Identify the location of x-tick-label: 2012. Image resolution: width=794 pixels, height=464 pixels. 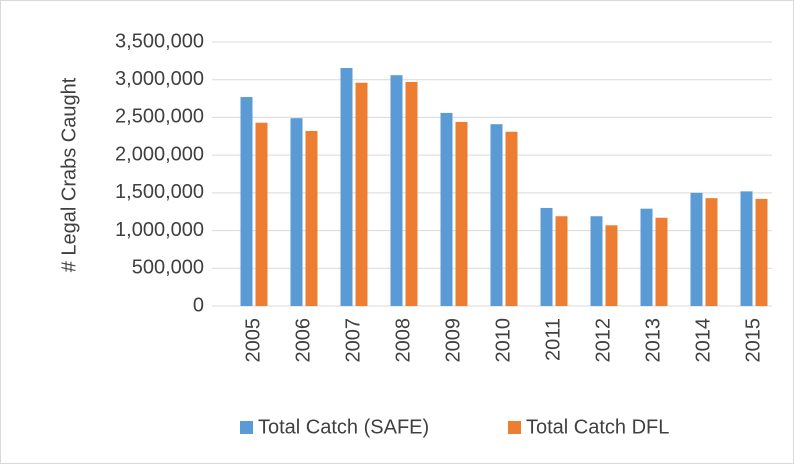
(603, 340).